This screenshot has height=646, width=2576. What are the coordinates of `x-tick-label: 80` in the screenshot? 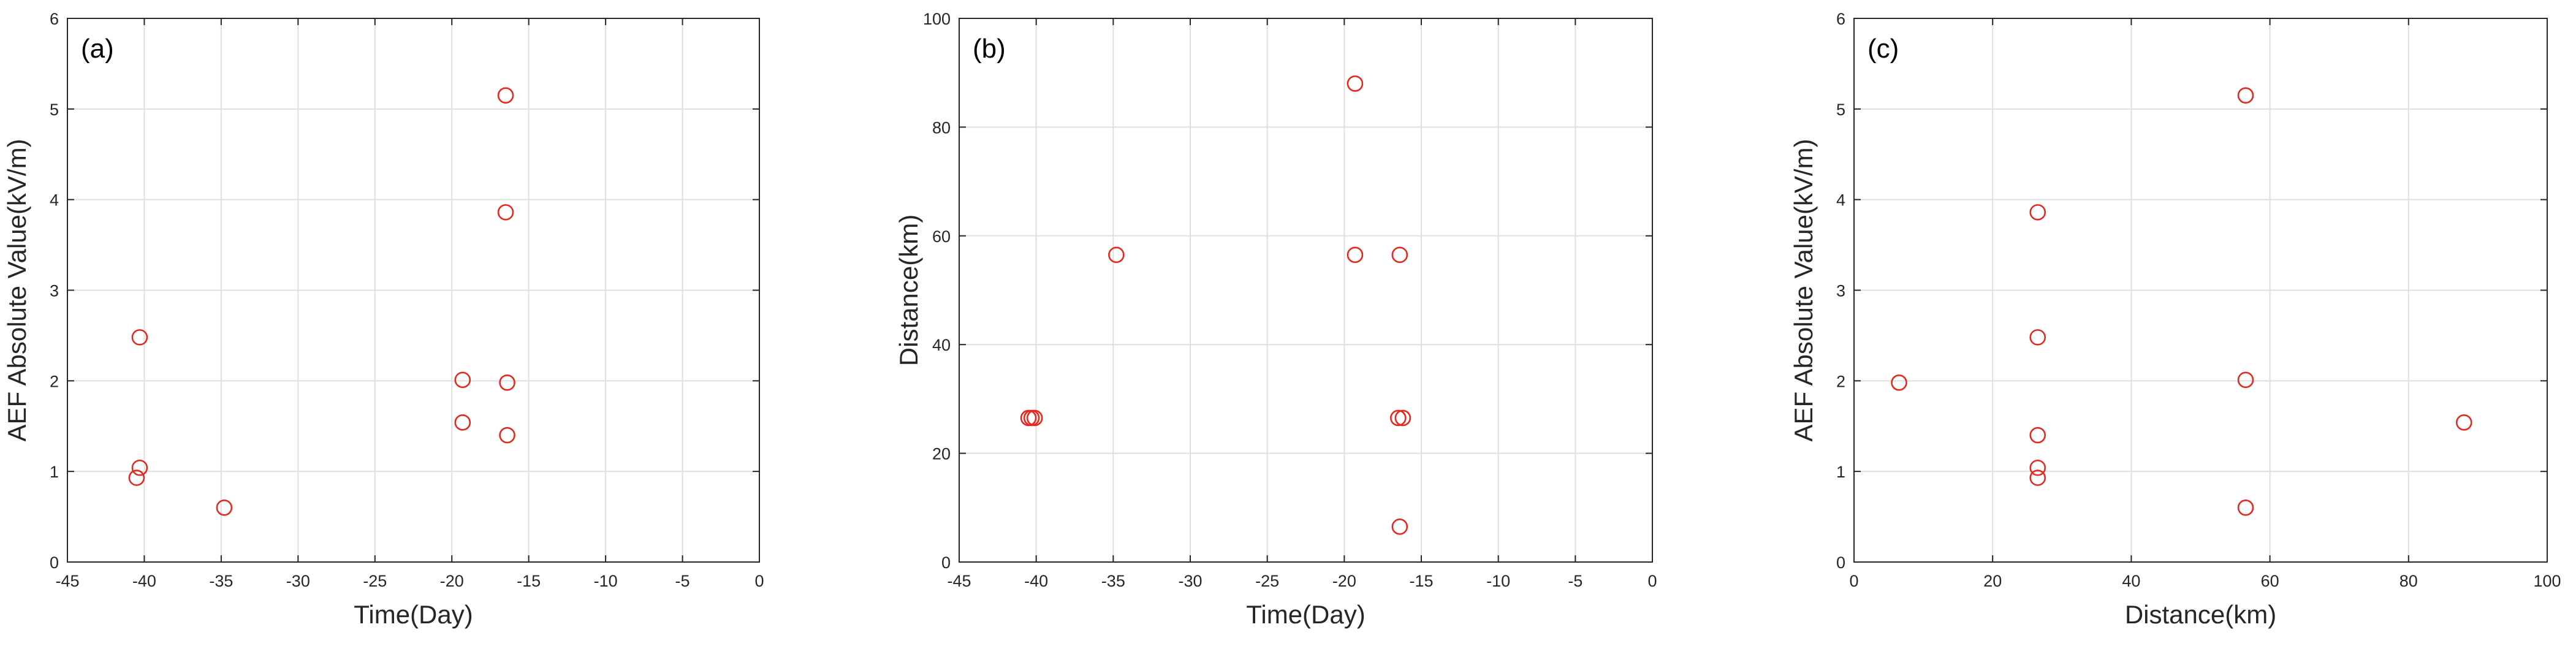 It's located at (2408, 581).